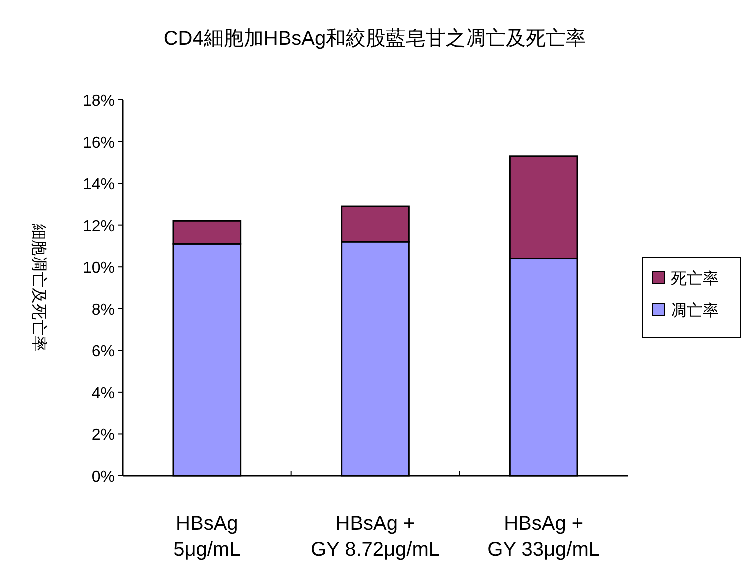  What do you see at coordinates (207, 537) in the screenshot?
I see `x-tick-label: HBsAg 5μg/mL` at bounding box center [207, 537].